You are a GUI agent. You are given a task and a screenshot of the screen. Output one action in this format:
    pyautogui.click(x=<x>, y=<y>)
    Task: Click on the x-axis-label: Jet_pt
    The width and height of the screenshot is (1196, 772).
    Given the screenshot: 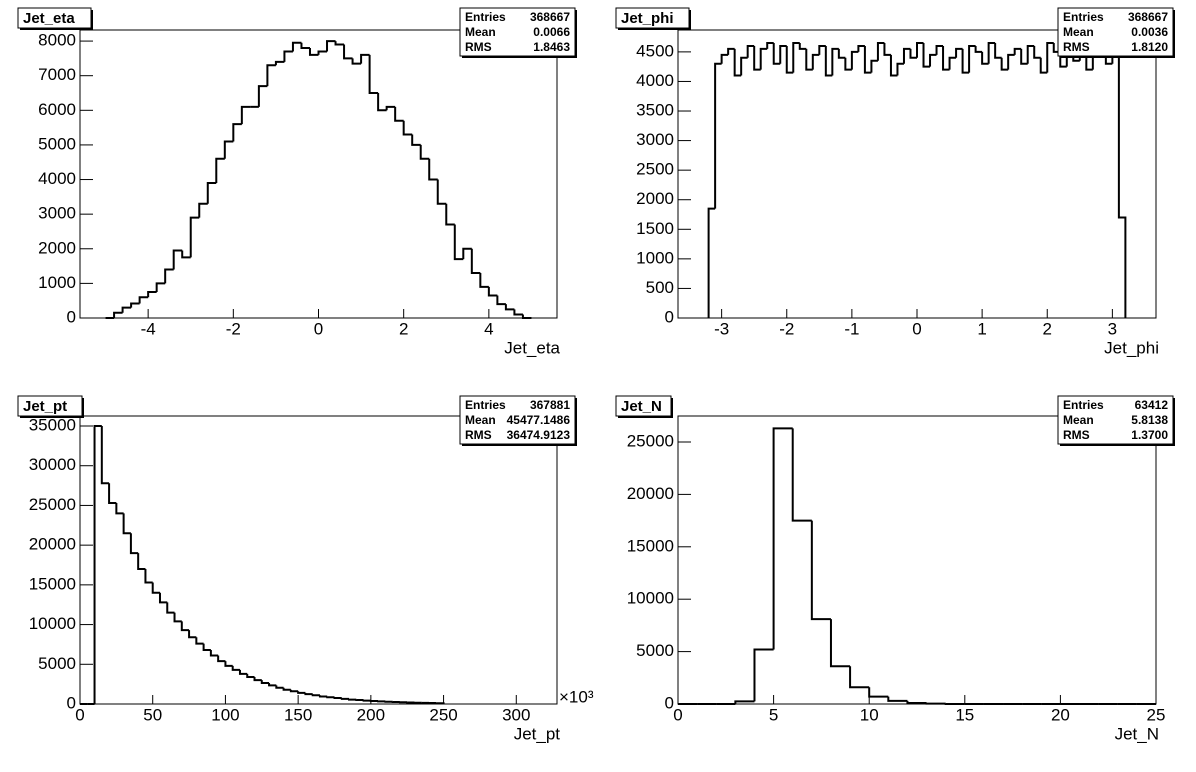 What is the action you would take?
    pyautogui.click(x=537, y=733)
    